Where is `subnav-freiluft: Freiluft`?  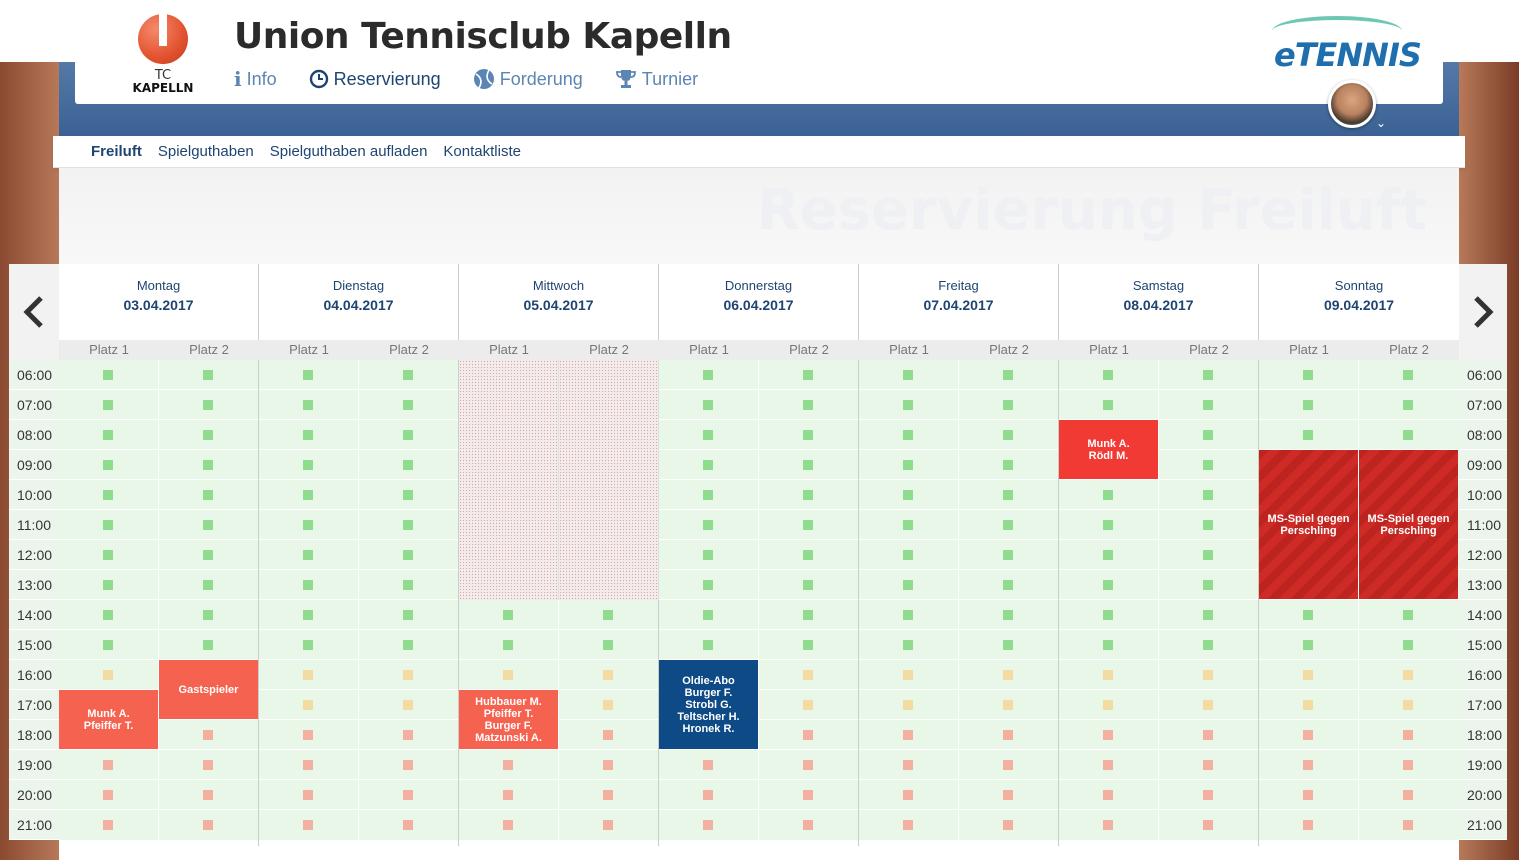 subnav-freiluft: Freiluft is located at coordinates (116, 151).